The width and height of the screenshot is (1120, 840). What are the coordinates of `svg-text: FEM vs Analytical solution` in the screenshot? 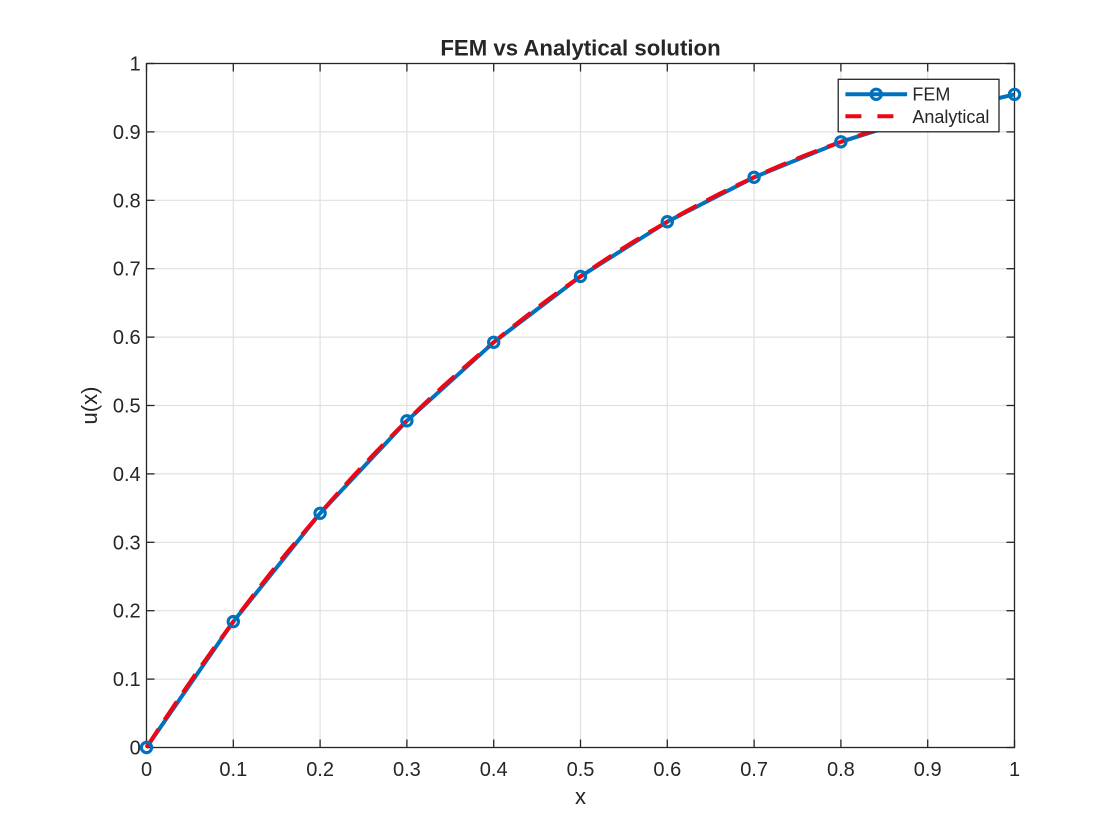 It's located at (580, 48).